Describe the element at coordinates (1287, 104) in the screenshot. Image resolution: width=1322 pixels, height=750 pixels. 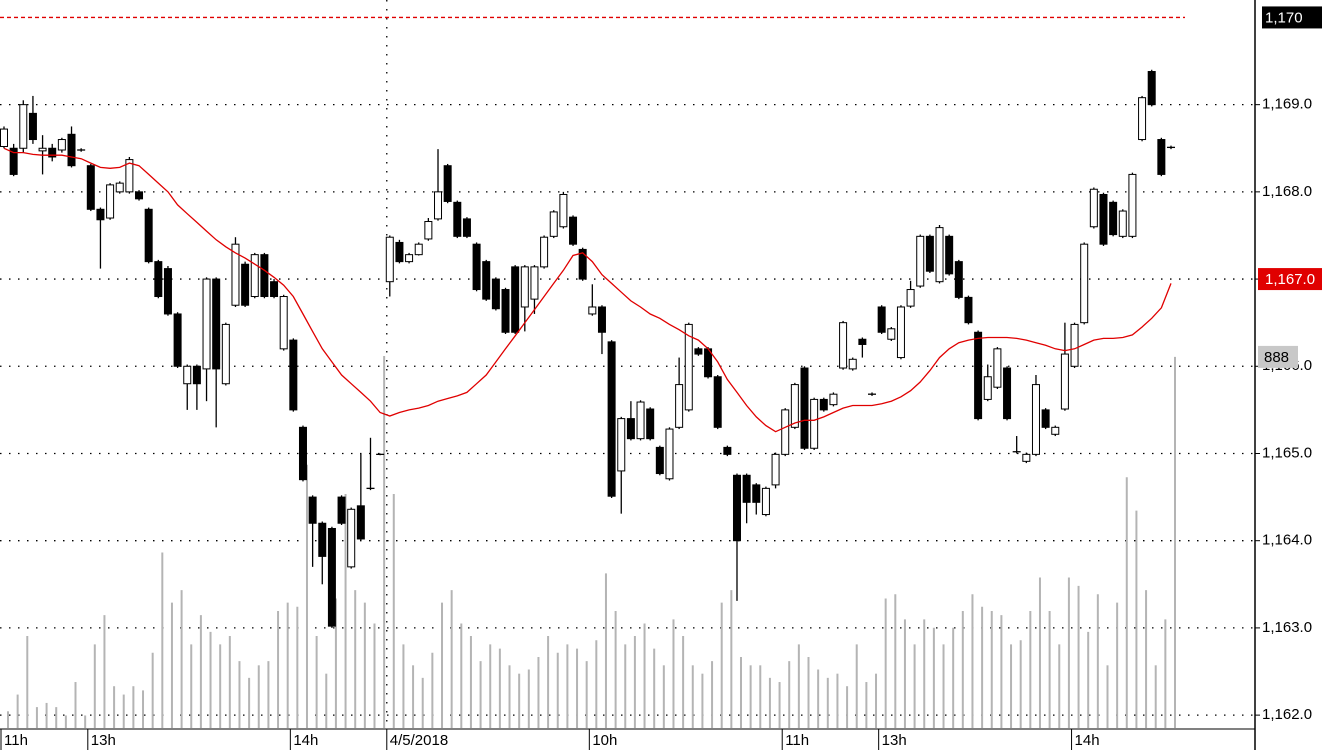
I see `y-tick-label: 1,169.0` at that location.